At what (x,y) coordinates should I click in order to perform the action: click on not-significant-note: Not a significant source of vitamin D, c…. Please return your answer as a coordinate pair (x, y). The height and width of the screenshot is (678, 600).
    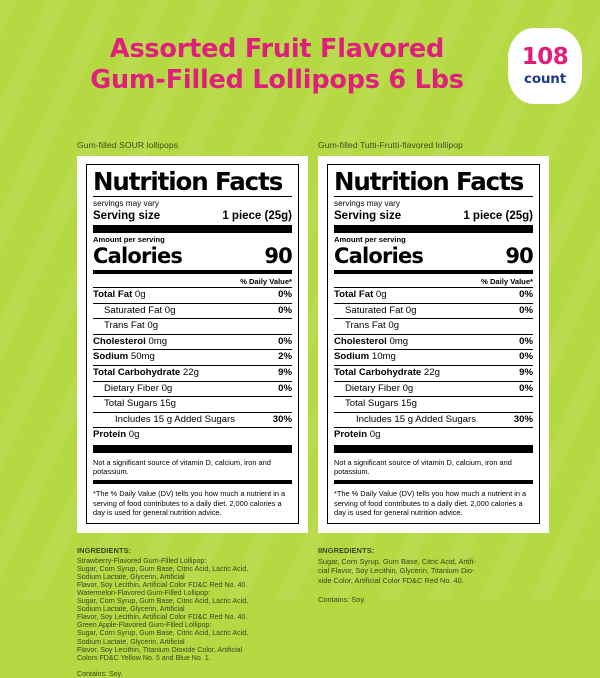
    Looking at the image, I should click on (182, 467).